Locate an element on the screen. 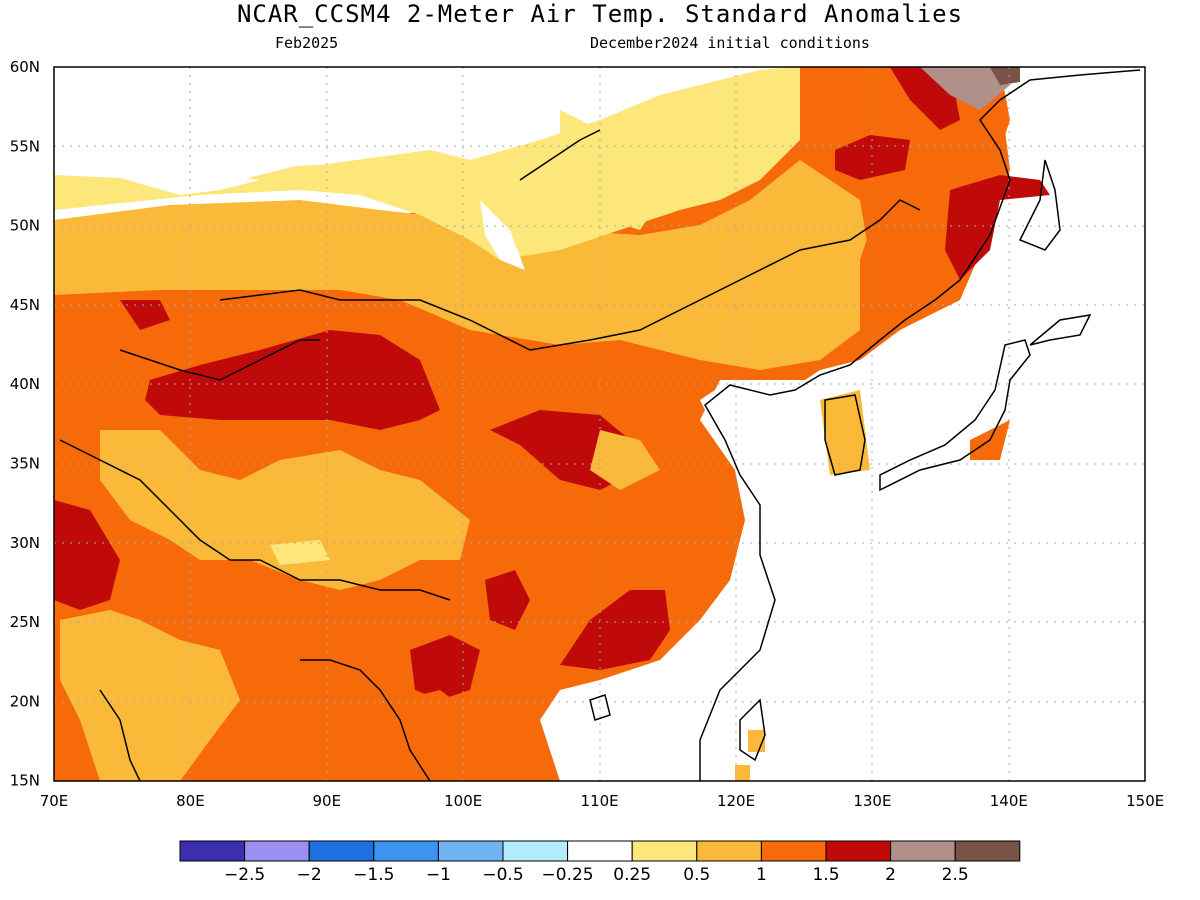 The height and width of the screenshot is (900, 1200). colorbar-label: 2.5 is located at coordinates (955, 875).